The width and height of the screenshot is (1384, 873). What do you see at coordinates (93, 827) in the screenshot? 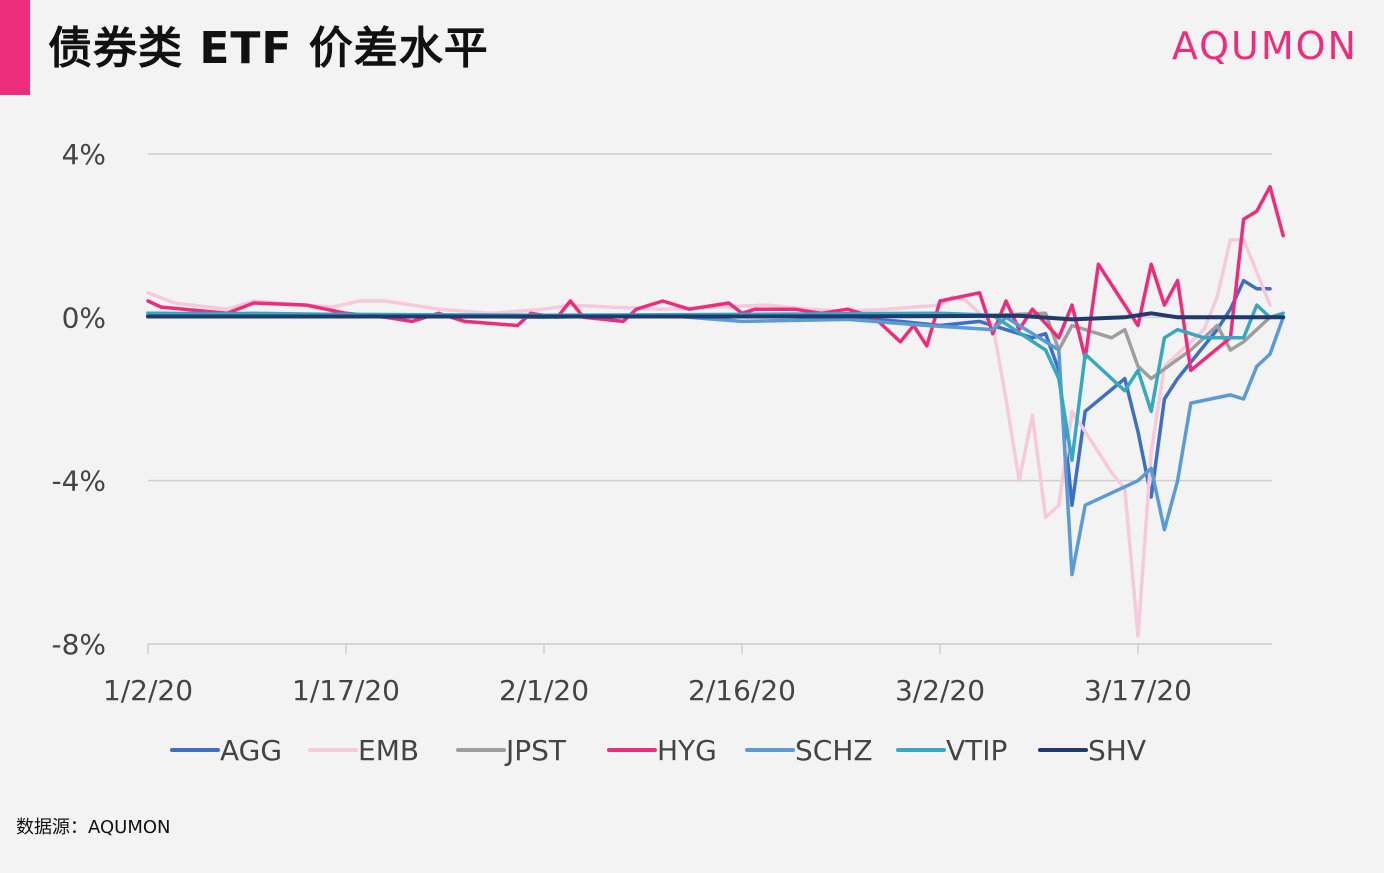
I see `data-source: 数据源：AQUMON` at bounding box center [93, 827].